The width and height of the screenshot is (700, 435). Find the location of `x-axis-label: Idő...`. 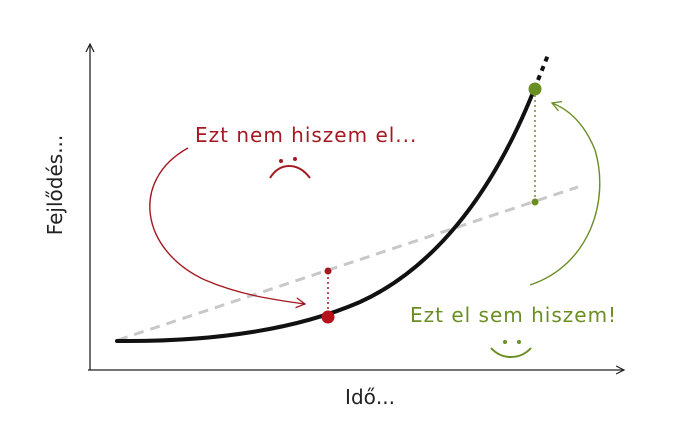

x-axis-label: Idő... is located at coordinates (370, 397).